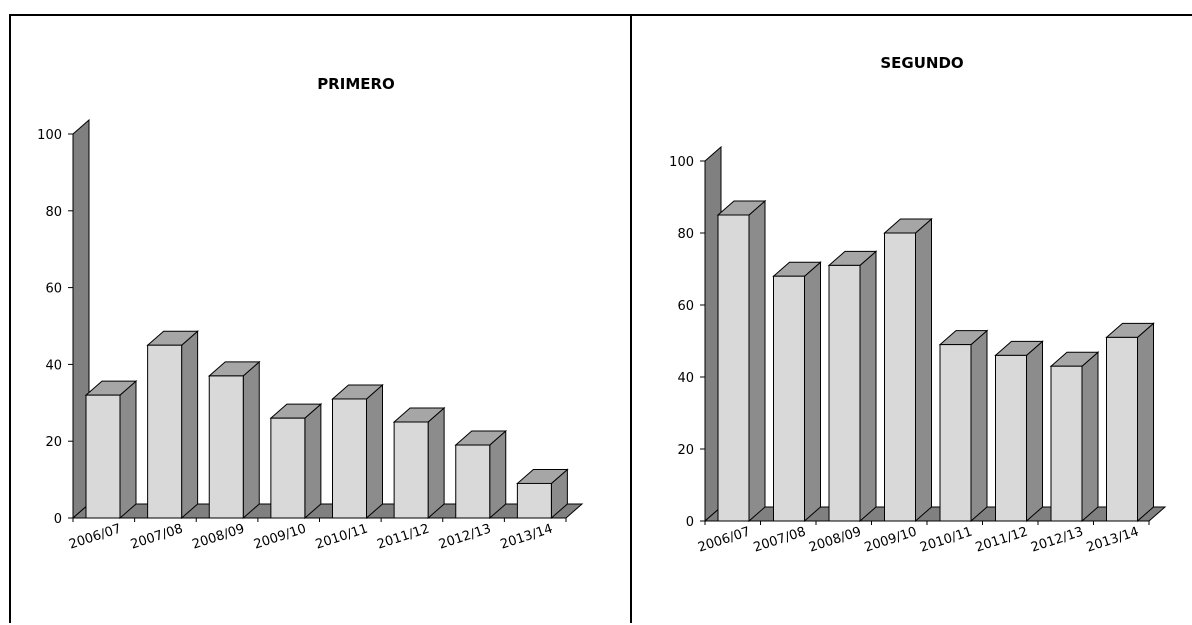 Image resolution: width=1192 pixels, height=625 pixels. Describe the element at coordinates (921, 63) in the screenshot. I see `chart-title: SEGUNDO` at that location.